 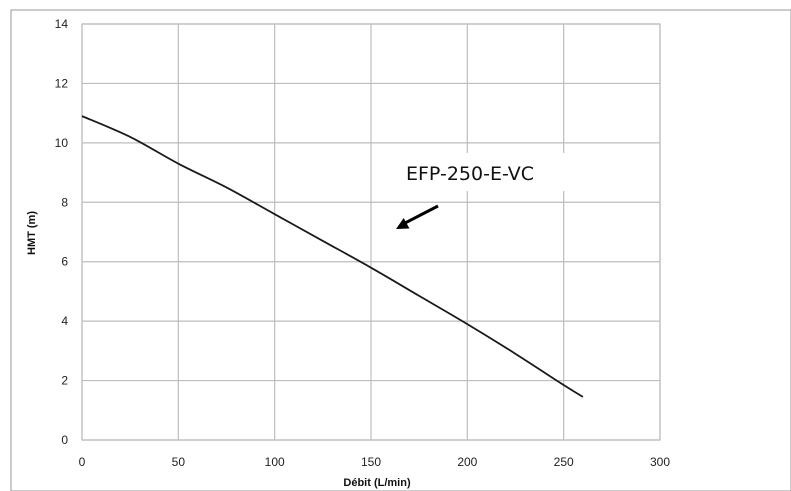 I want to click on y-tick-label: 2, so click(x=64, y=381).